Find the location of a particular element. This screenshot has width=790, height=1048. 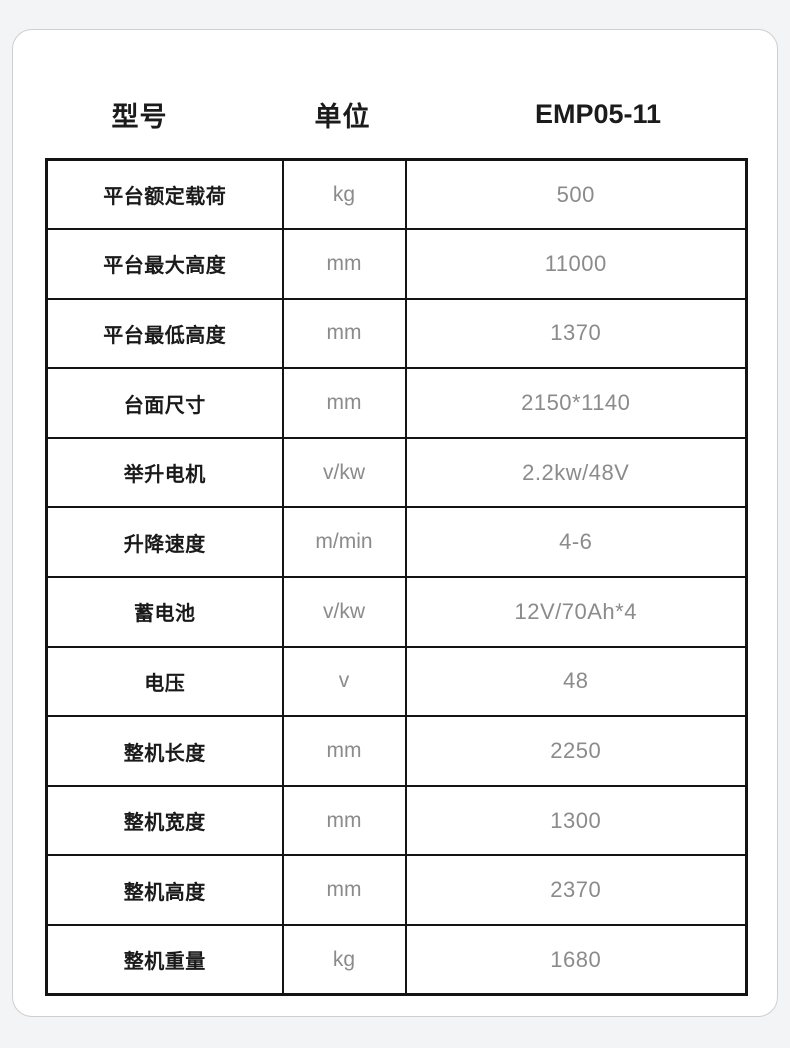

table-row: 平台最低高度 mm 1370 is located at coordinates (396, 333).